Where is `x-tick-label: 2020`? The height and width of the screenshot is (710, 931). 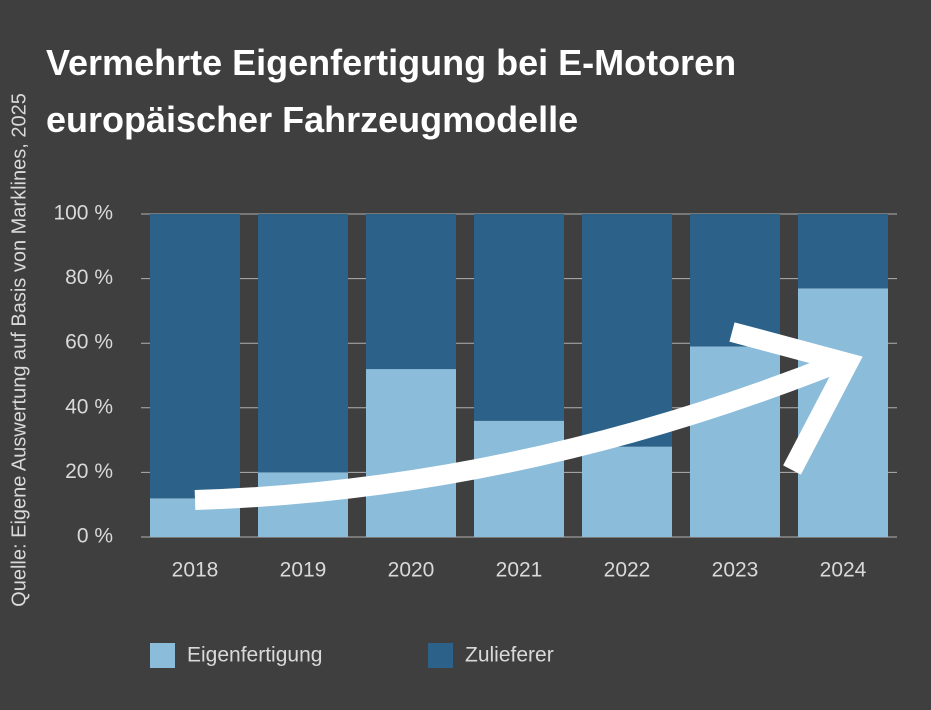
x-tick-label: 2020 is located at coordinates (411, 570).